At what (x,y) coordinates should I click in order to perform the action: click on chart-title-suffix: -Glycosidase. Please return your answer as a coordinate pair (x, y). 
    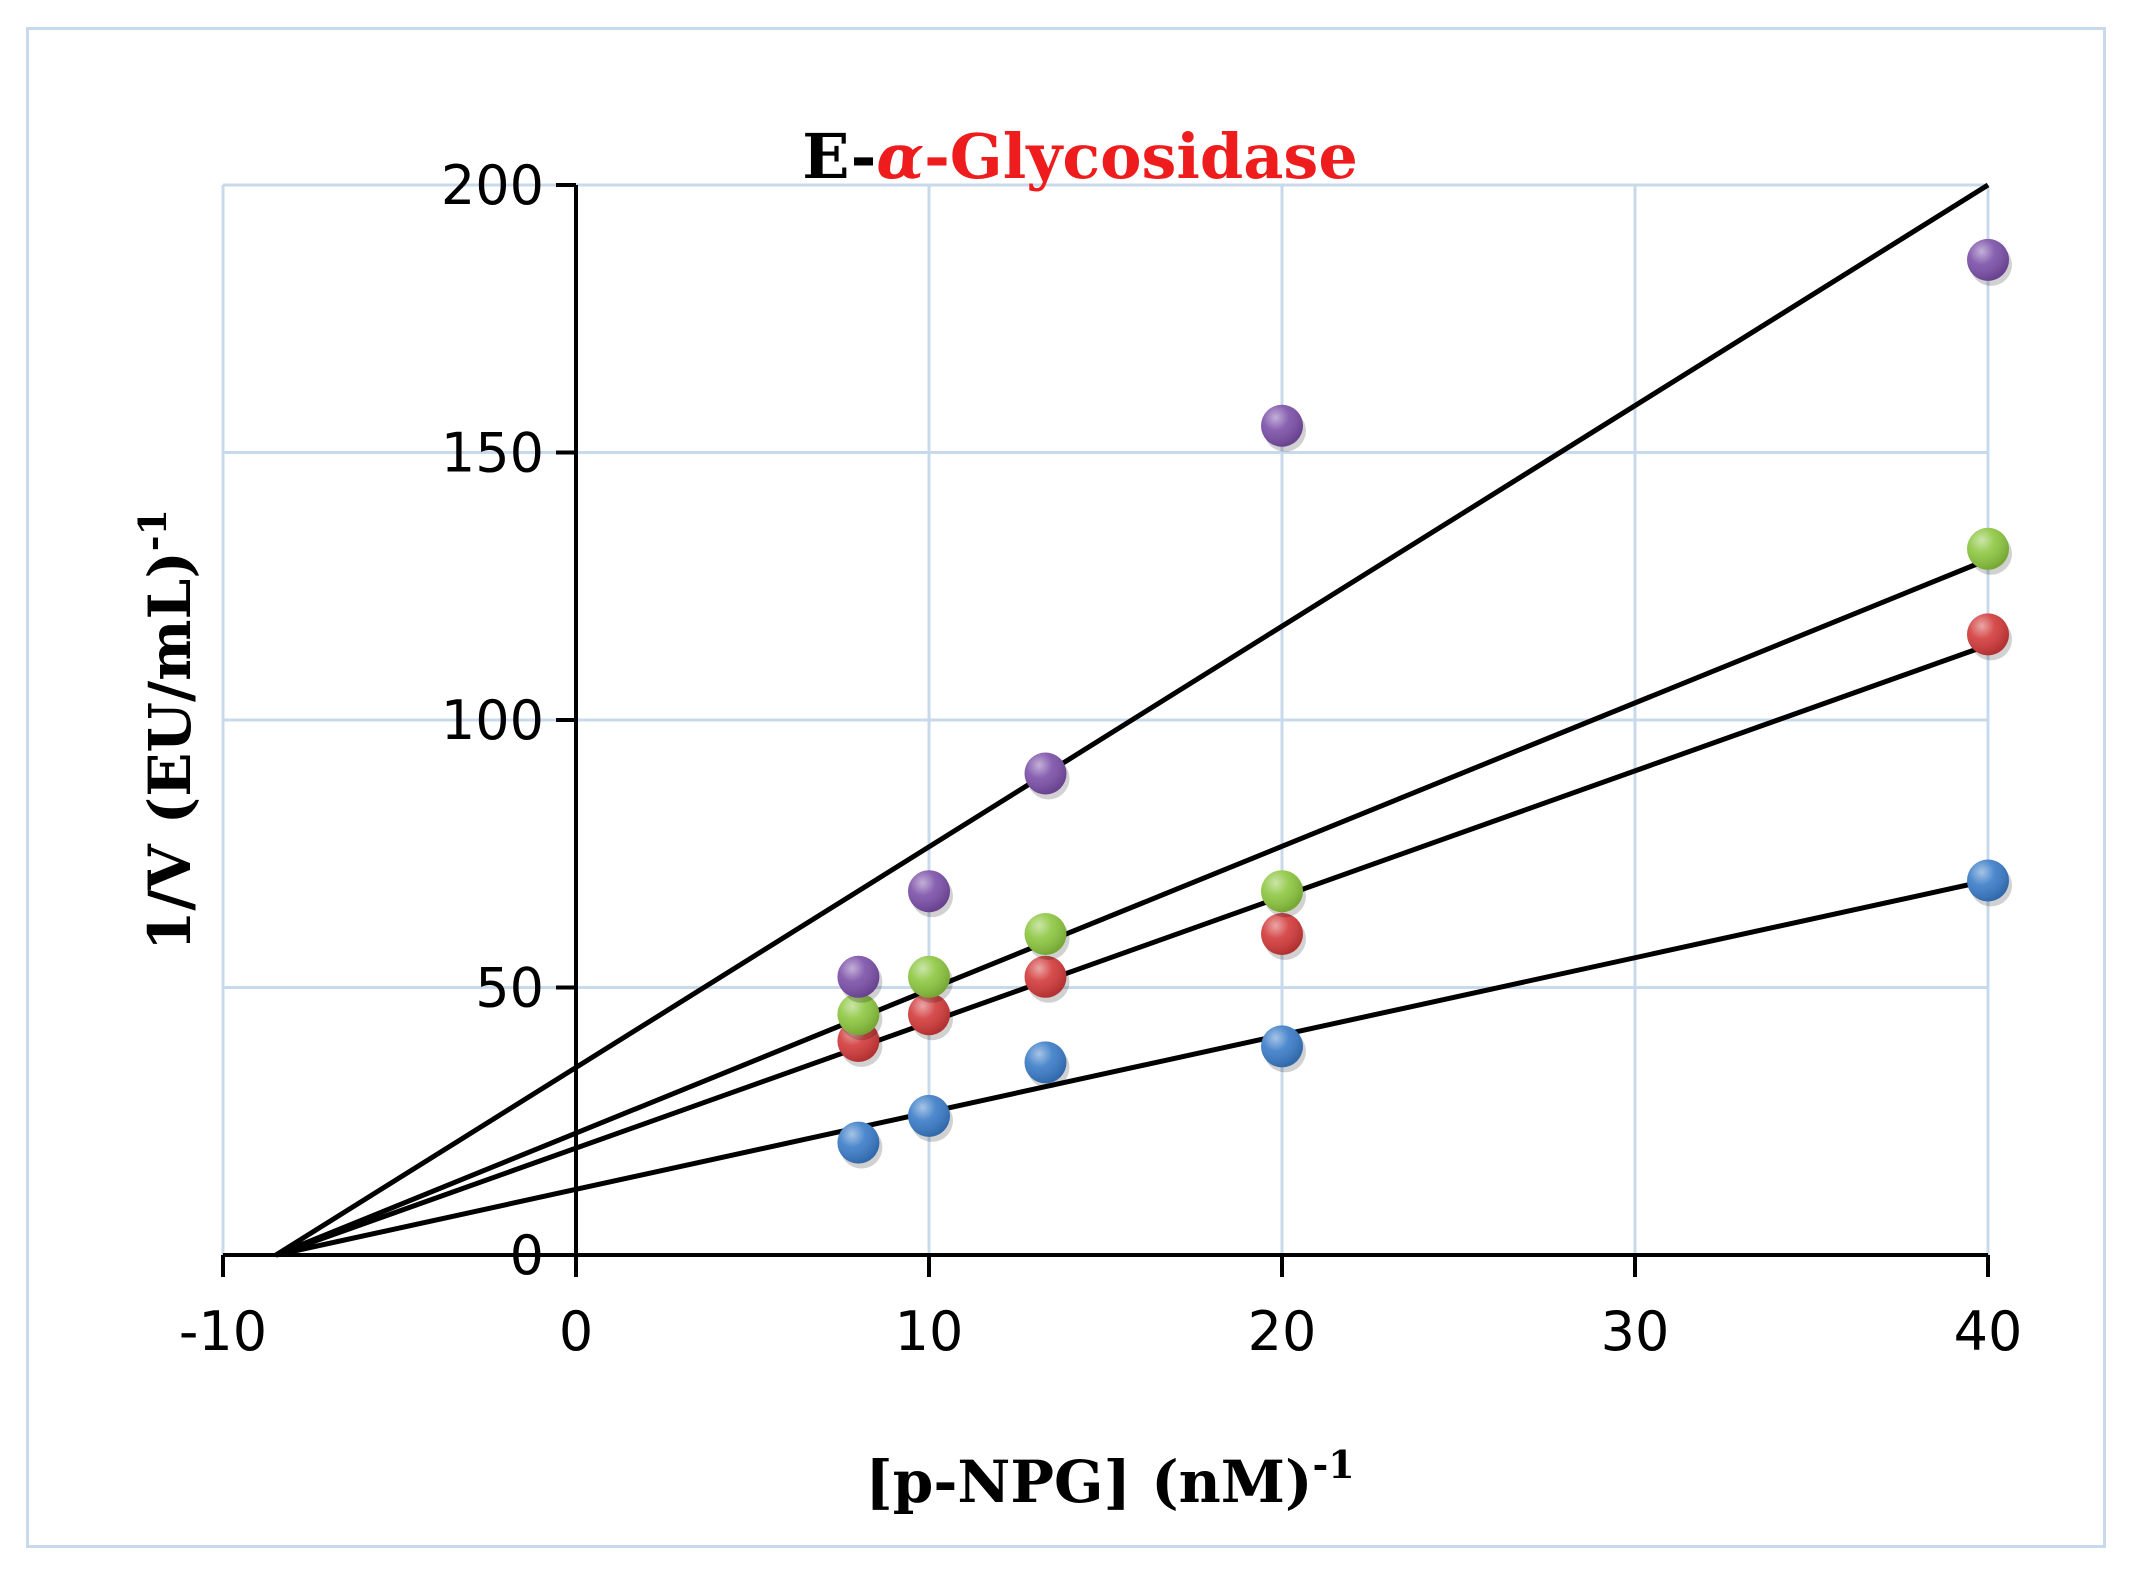
    Looking at the image, I should click on (1141, 156).